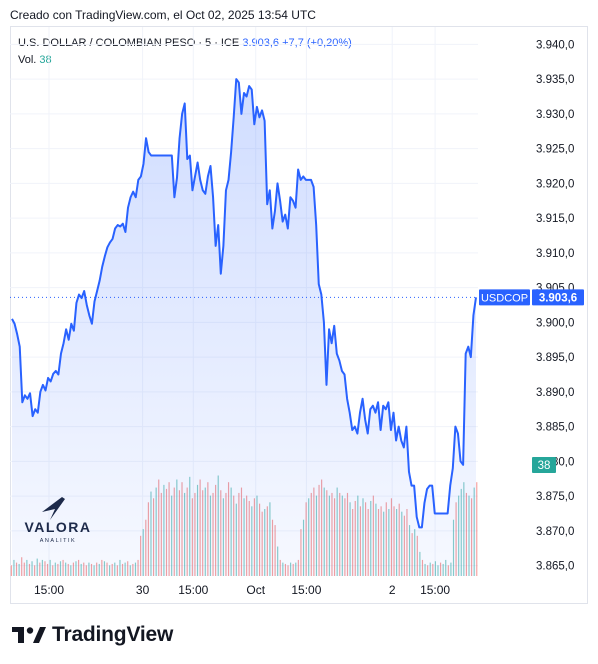 Image resolution: width=598 pixels, height=664 pixels. What do you see at coordinates (27, 60) in the screenshot?
I see `legend-volume-label: Vol.` at bounding box center [27, 60].